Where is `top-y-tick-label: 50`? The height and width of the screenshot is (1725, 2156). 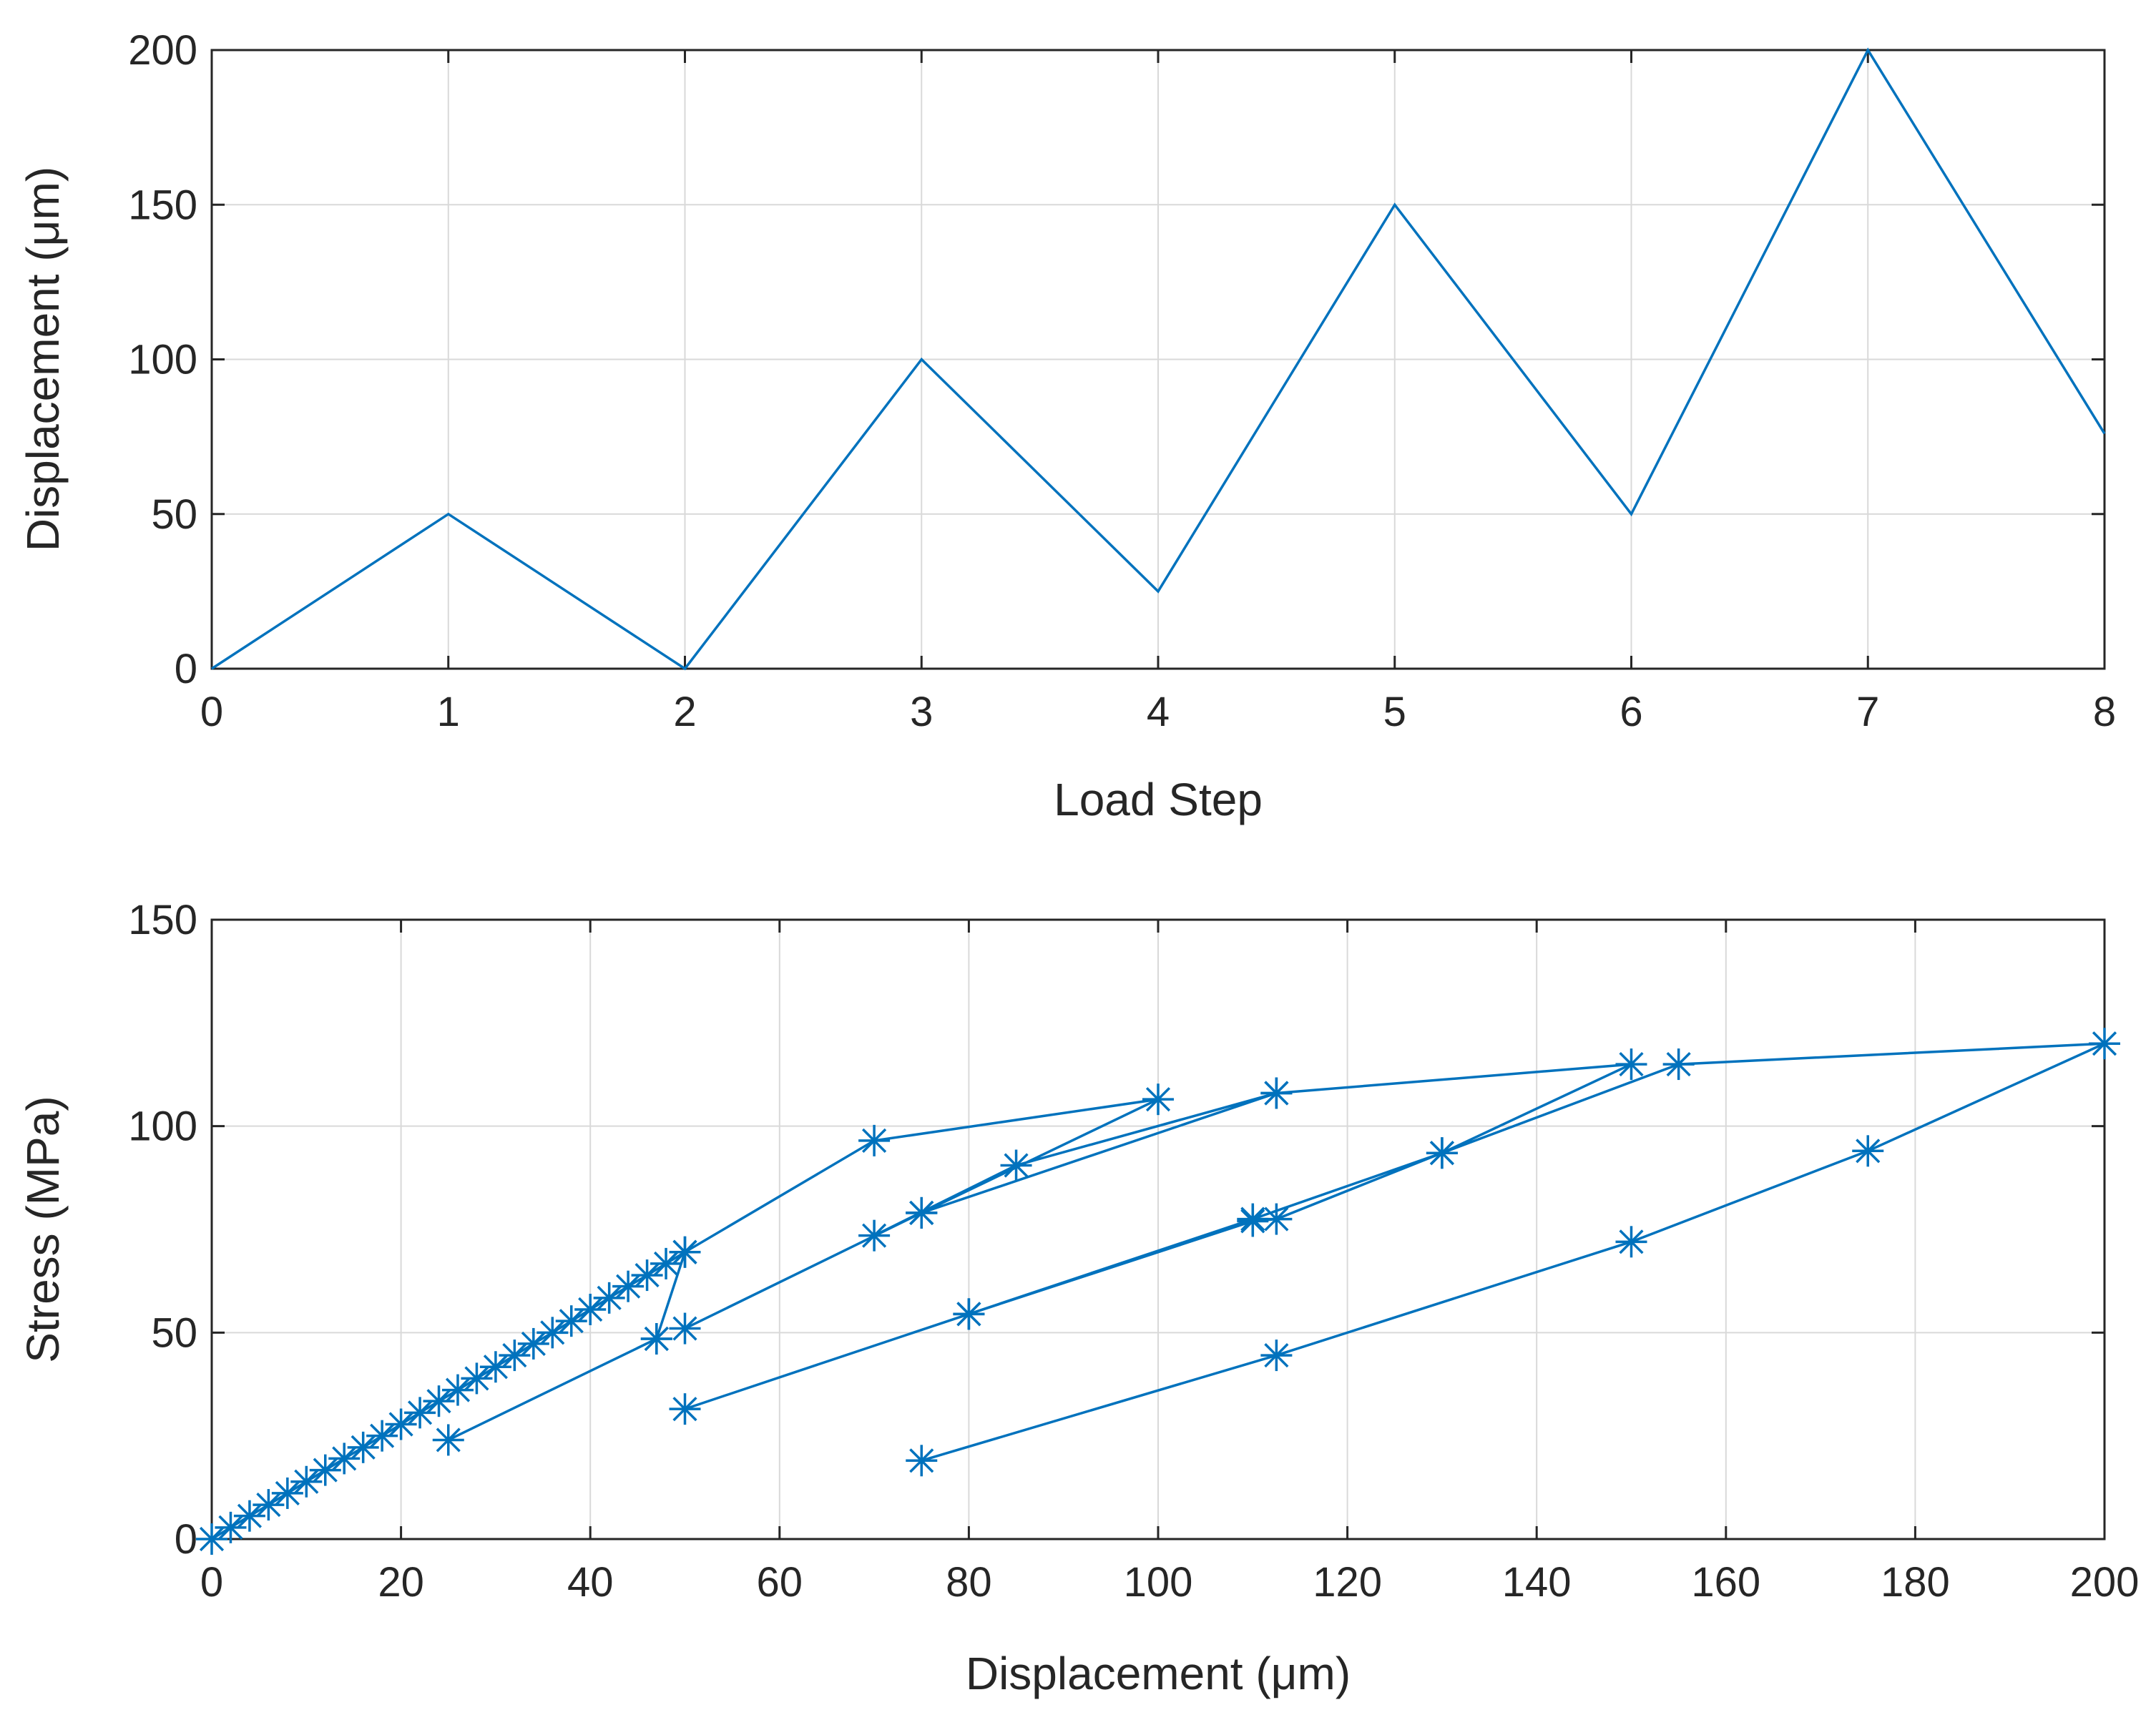 top-y-tick-label: 50 is located at coordinates (174, 515).